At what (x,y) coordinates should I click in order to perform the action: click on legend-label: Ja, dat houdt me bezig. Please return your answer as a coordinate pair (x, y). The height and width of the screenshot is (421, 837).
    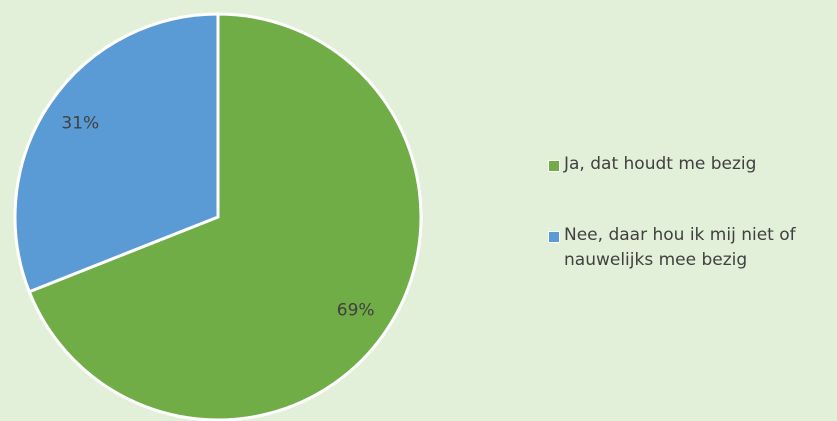
    Looking at the image, I should click on (660, 164).